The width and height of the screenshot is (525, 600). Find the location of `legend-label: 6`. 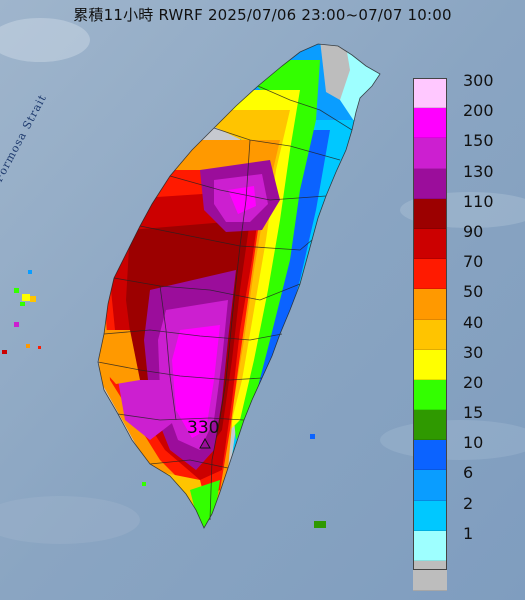

legend-label: 6 is located at coordinates (468, 473).